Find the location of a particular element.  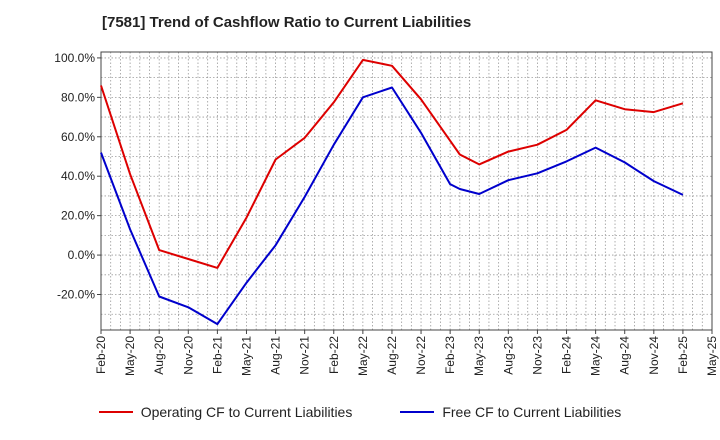

y-tick-label: 40.0% is located at coordinates (78, 176).